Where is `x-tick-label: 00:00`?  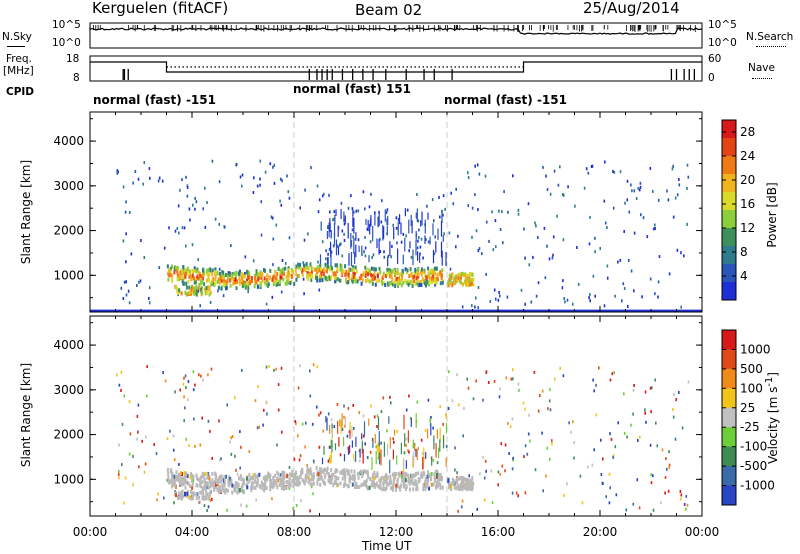 x-tick-label: 00:00 is located at coordinates (702, 532).